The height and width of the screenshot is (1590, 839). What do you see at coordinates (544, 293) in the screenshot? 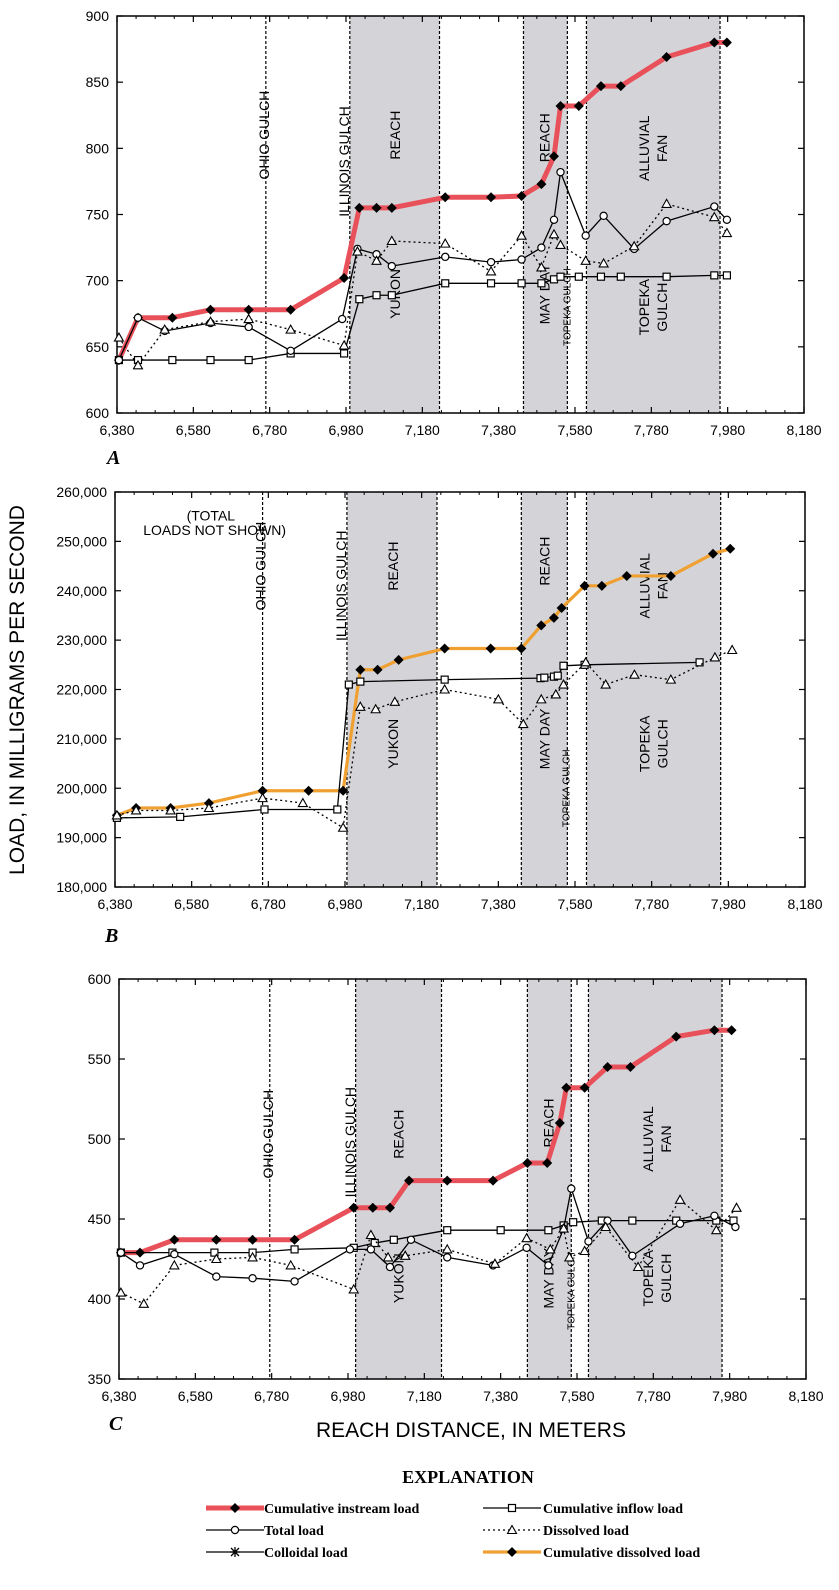
I see `region-label: MAY DAY` at bounding box center [544, 293].